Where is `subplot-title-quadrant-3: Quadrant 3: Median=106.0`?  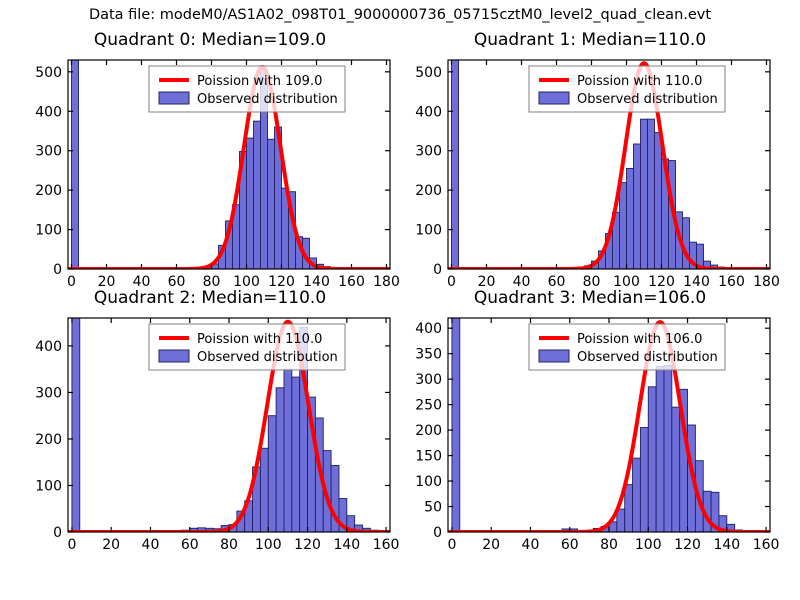 subplot-title-quadrant-3: Quadrant 3: Median=106.0 is located at coordinates (590, 298).